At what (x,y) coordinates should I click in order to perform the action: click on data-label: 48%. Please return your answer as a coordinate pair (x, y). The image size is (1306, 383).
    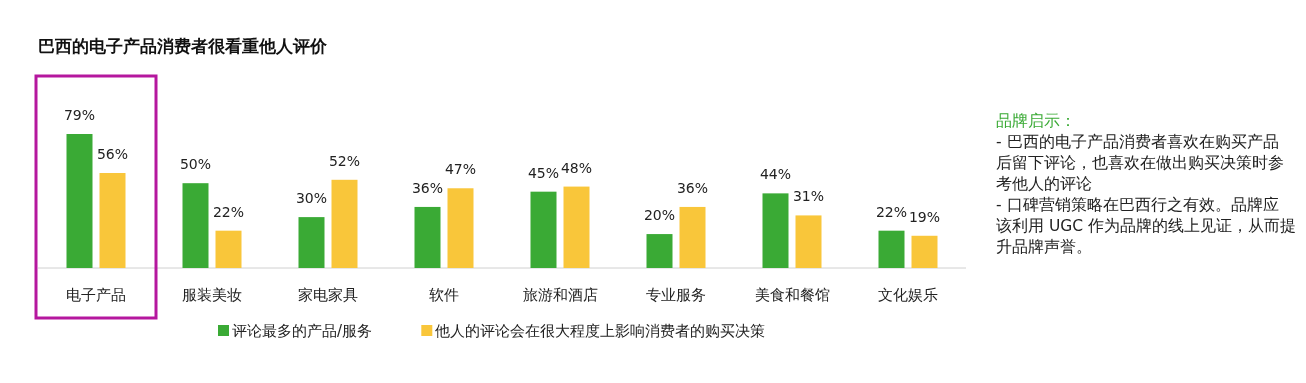
    Looking at the image, I should click on (576, 167).